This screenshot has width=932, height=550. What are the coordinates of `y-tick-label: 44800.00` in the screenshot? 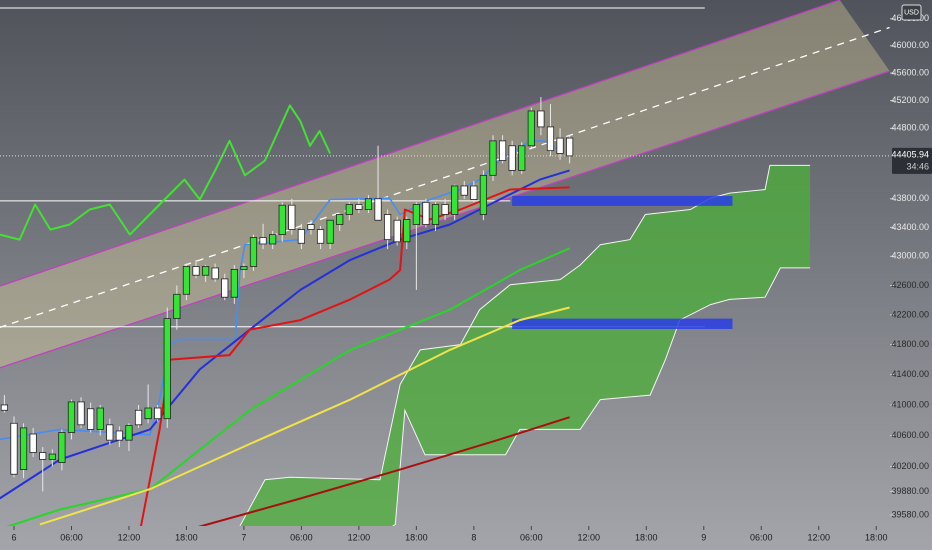 It's located at (910, 128).